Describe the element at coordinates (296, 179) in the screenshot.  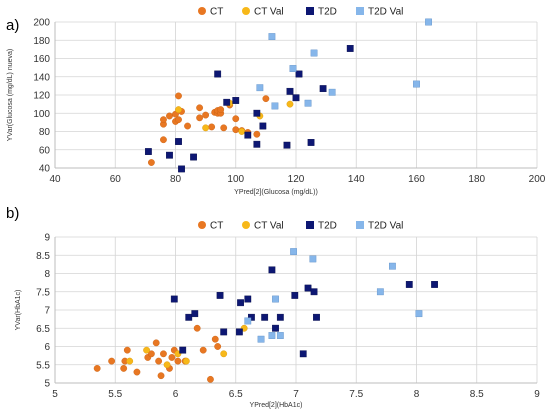
I see `x-tick-label: 120` at that location.